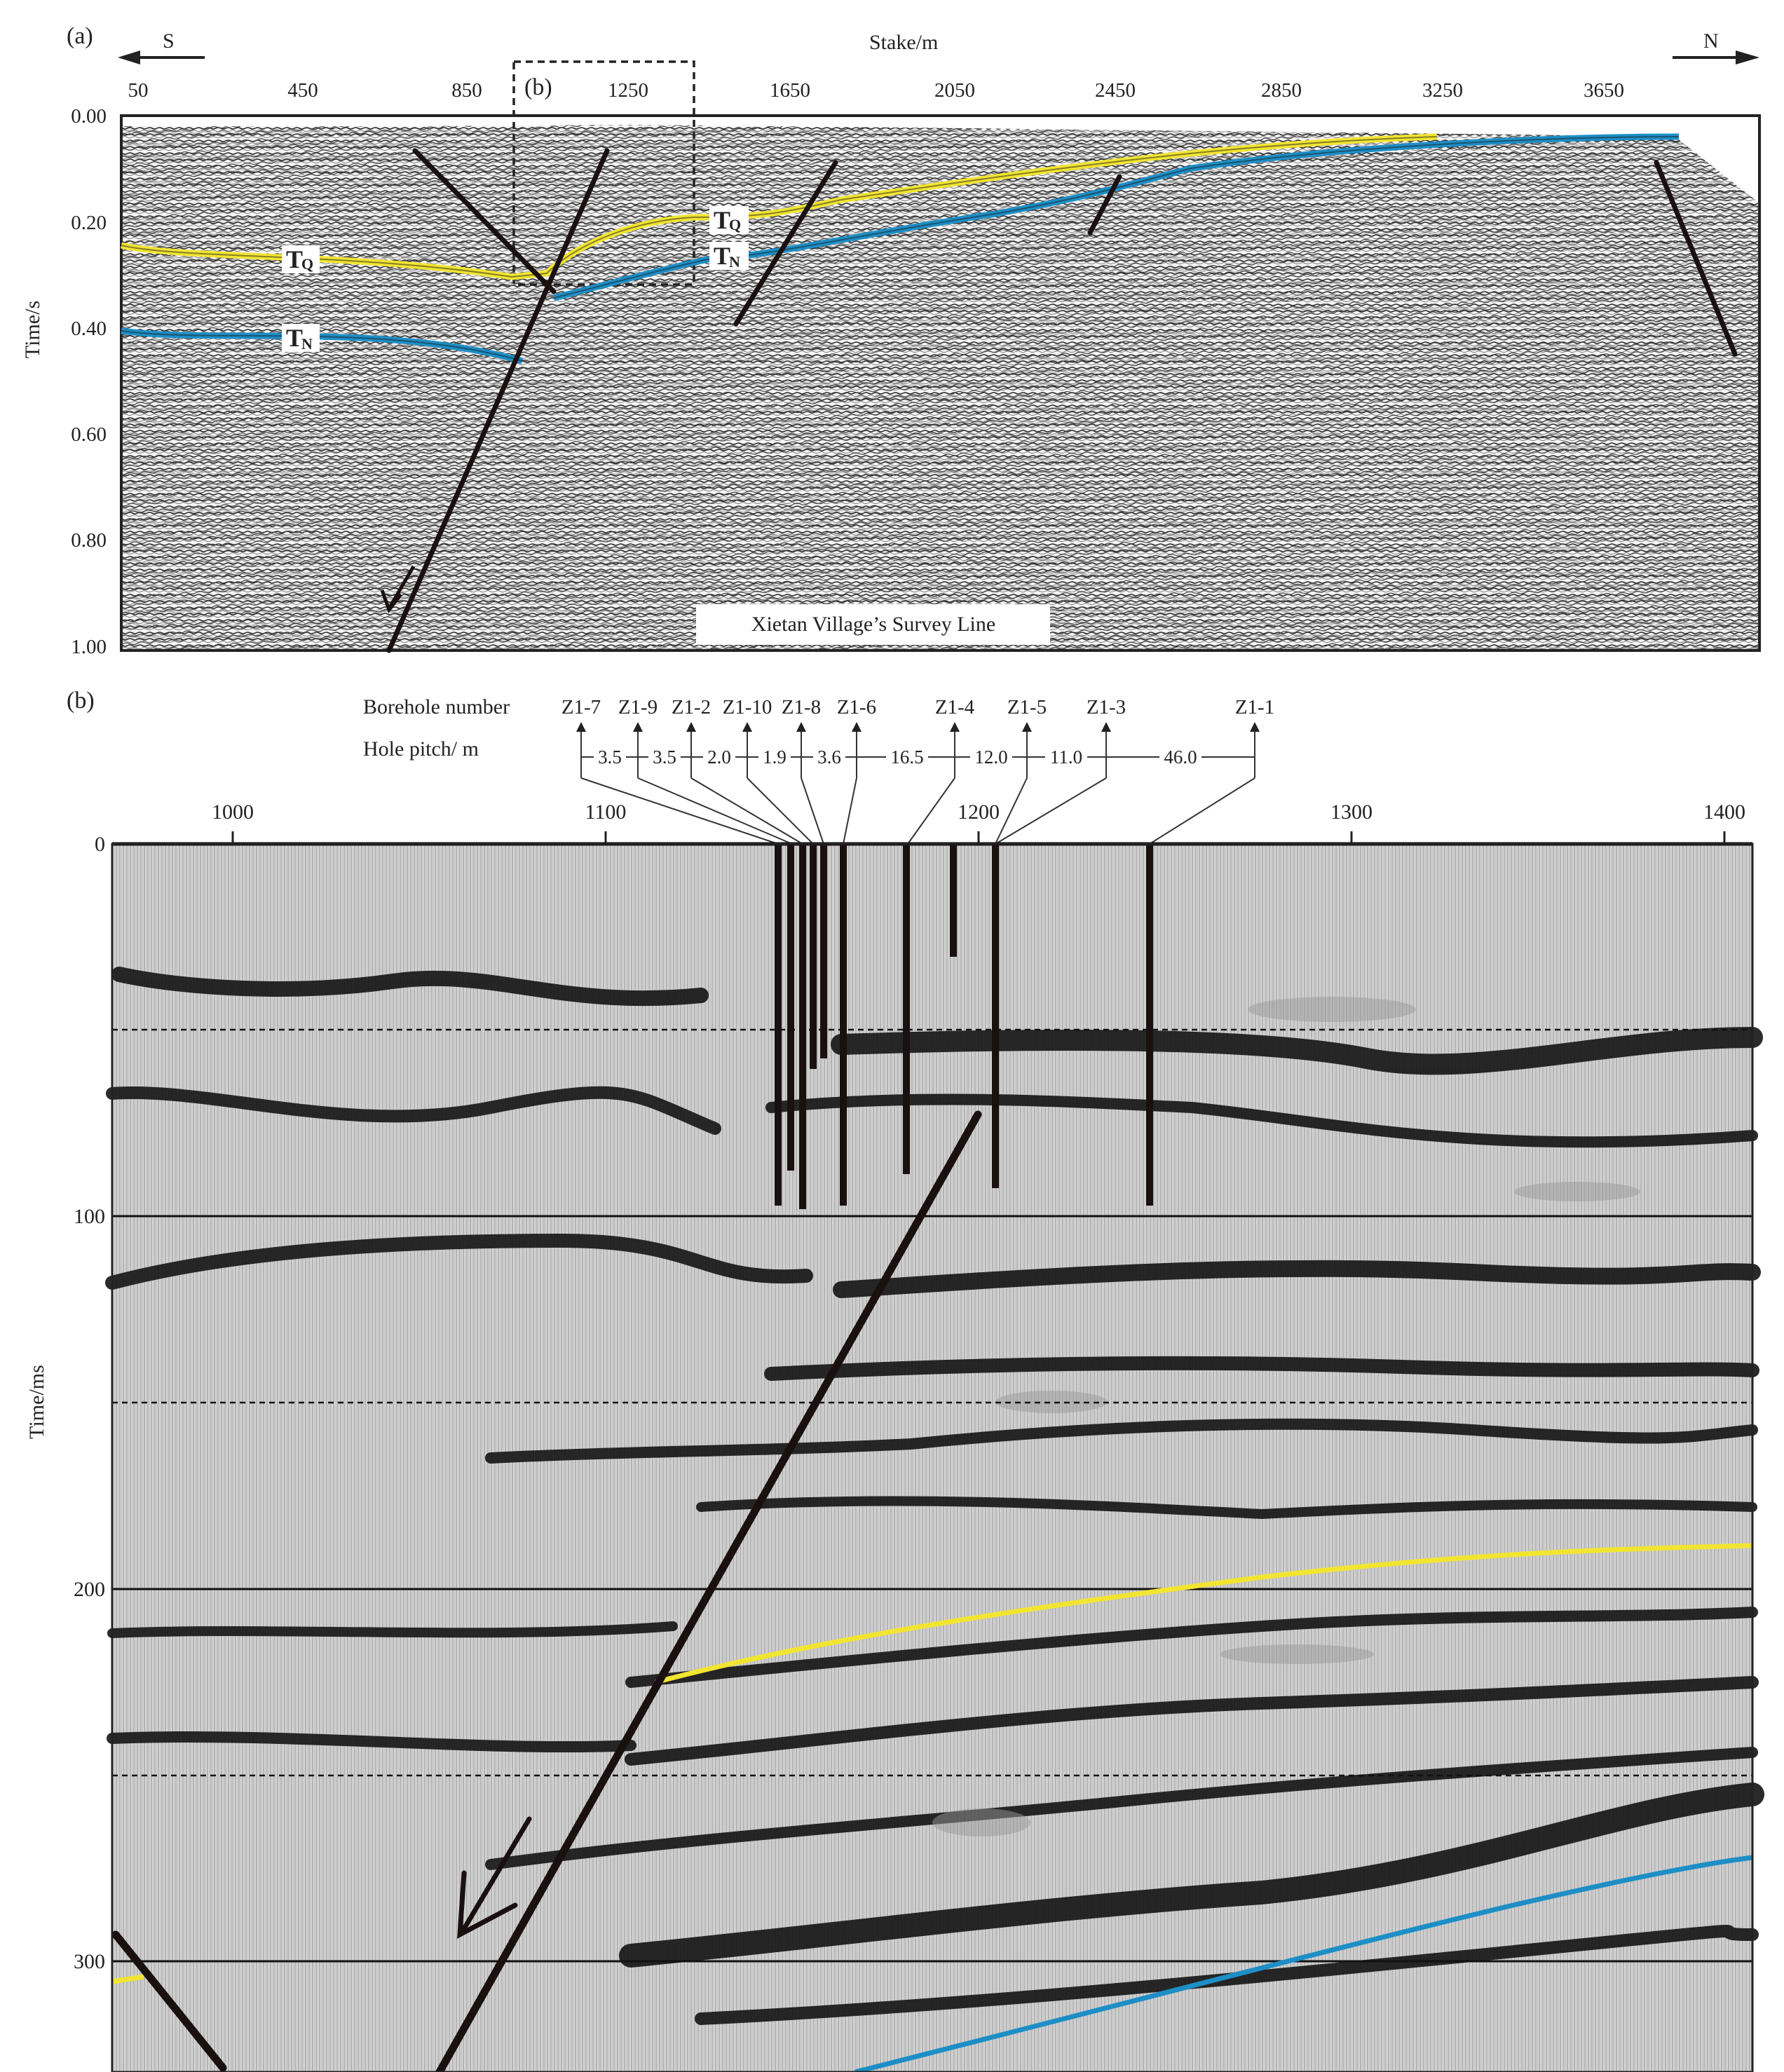 The image size is (1784, 2072). I want to click on y-tick-label: 0.40, so click(89, 329).